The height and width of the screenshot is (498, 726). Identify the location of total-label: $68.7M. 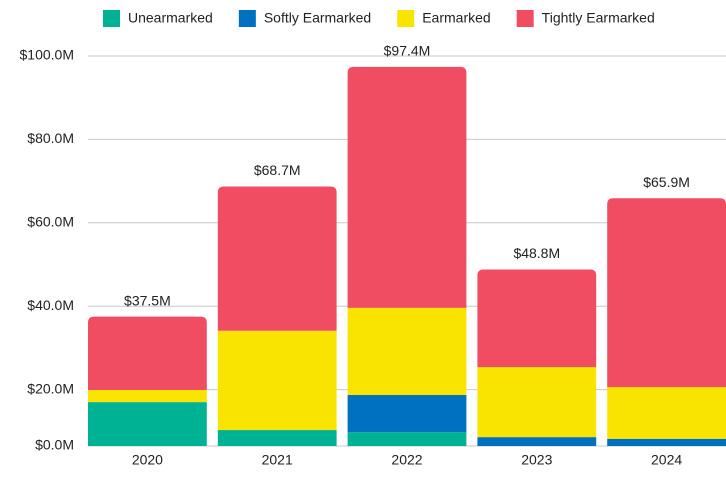
(277, 170).